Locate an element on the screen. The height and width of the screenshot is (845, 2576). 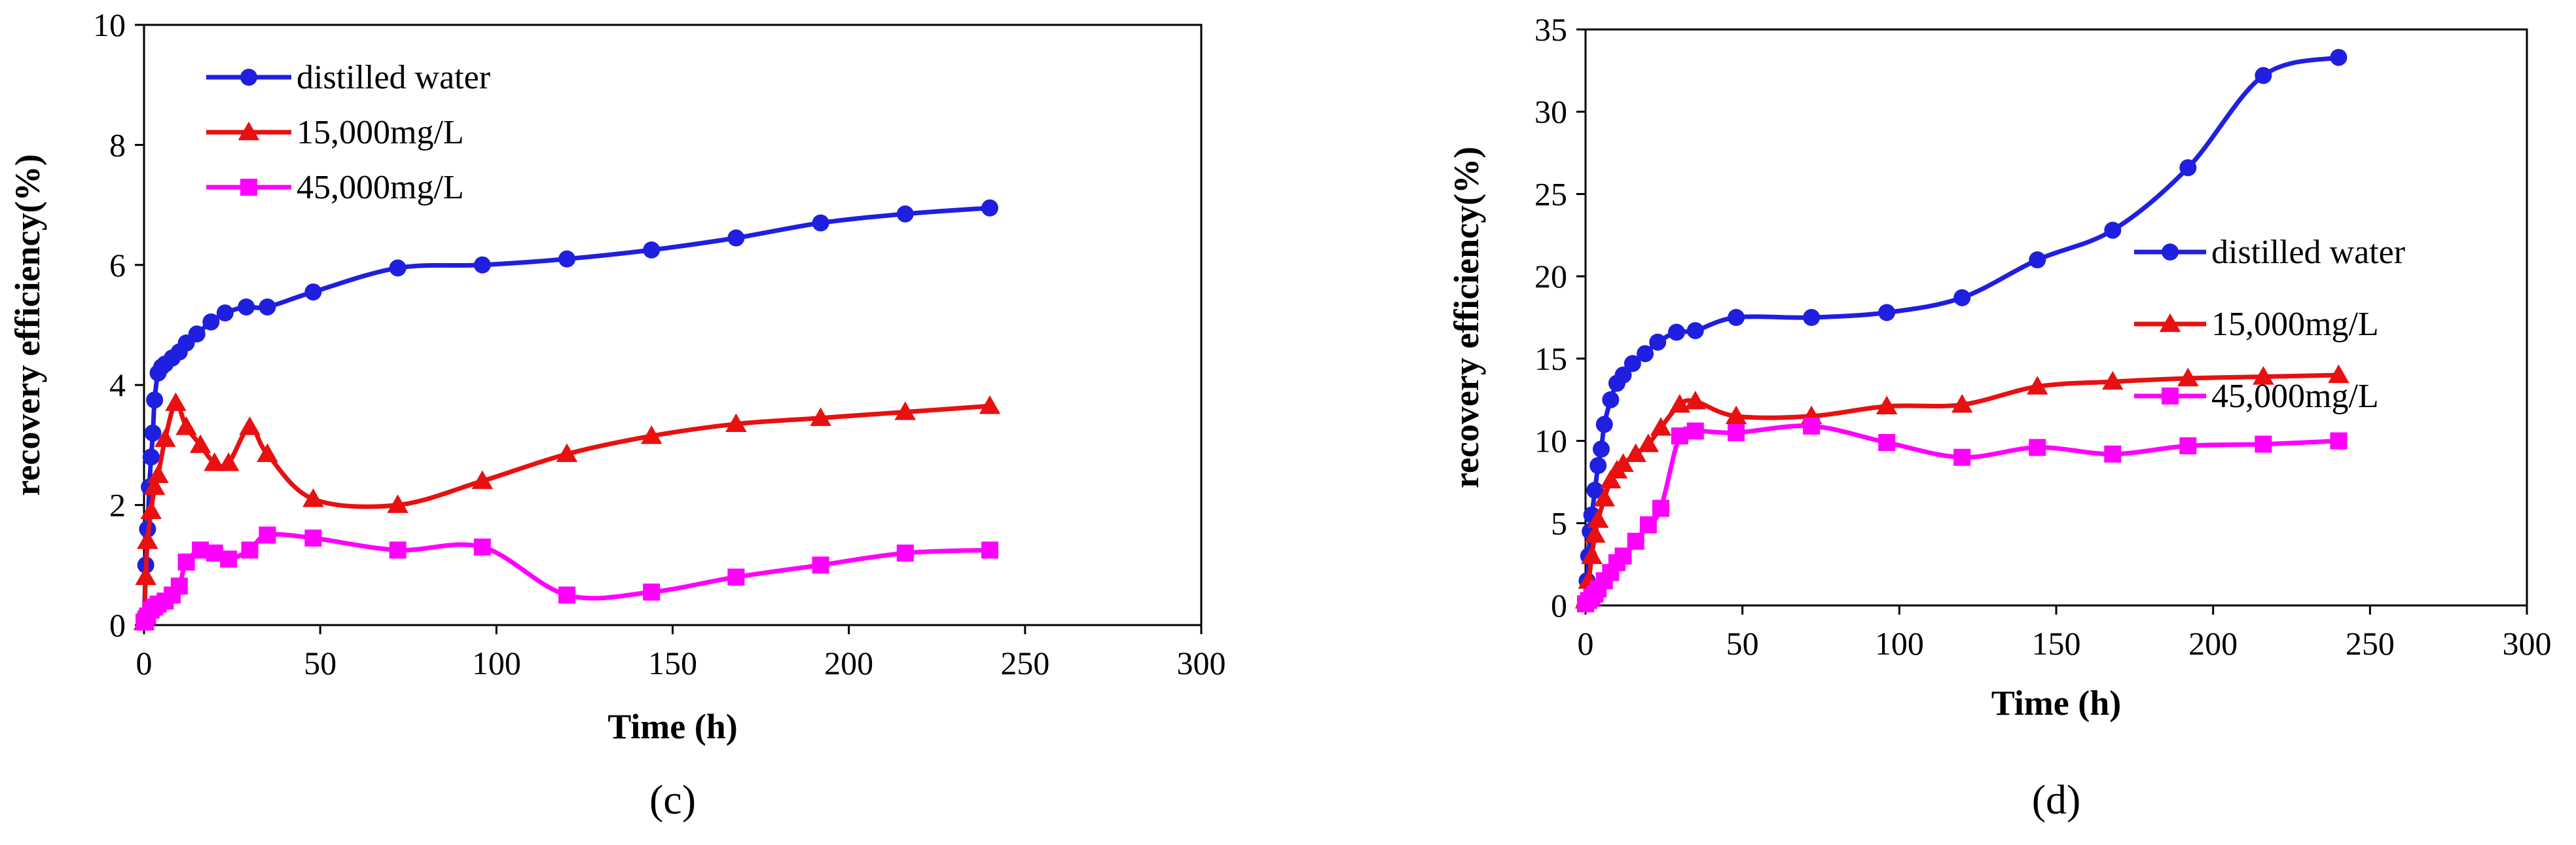
legend-entry: 15,000mg/L is located at coordinates (2256, 324).